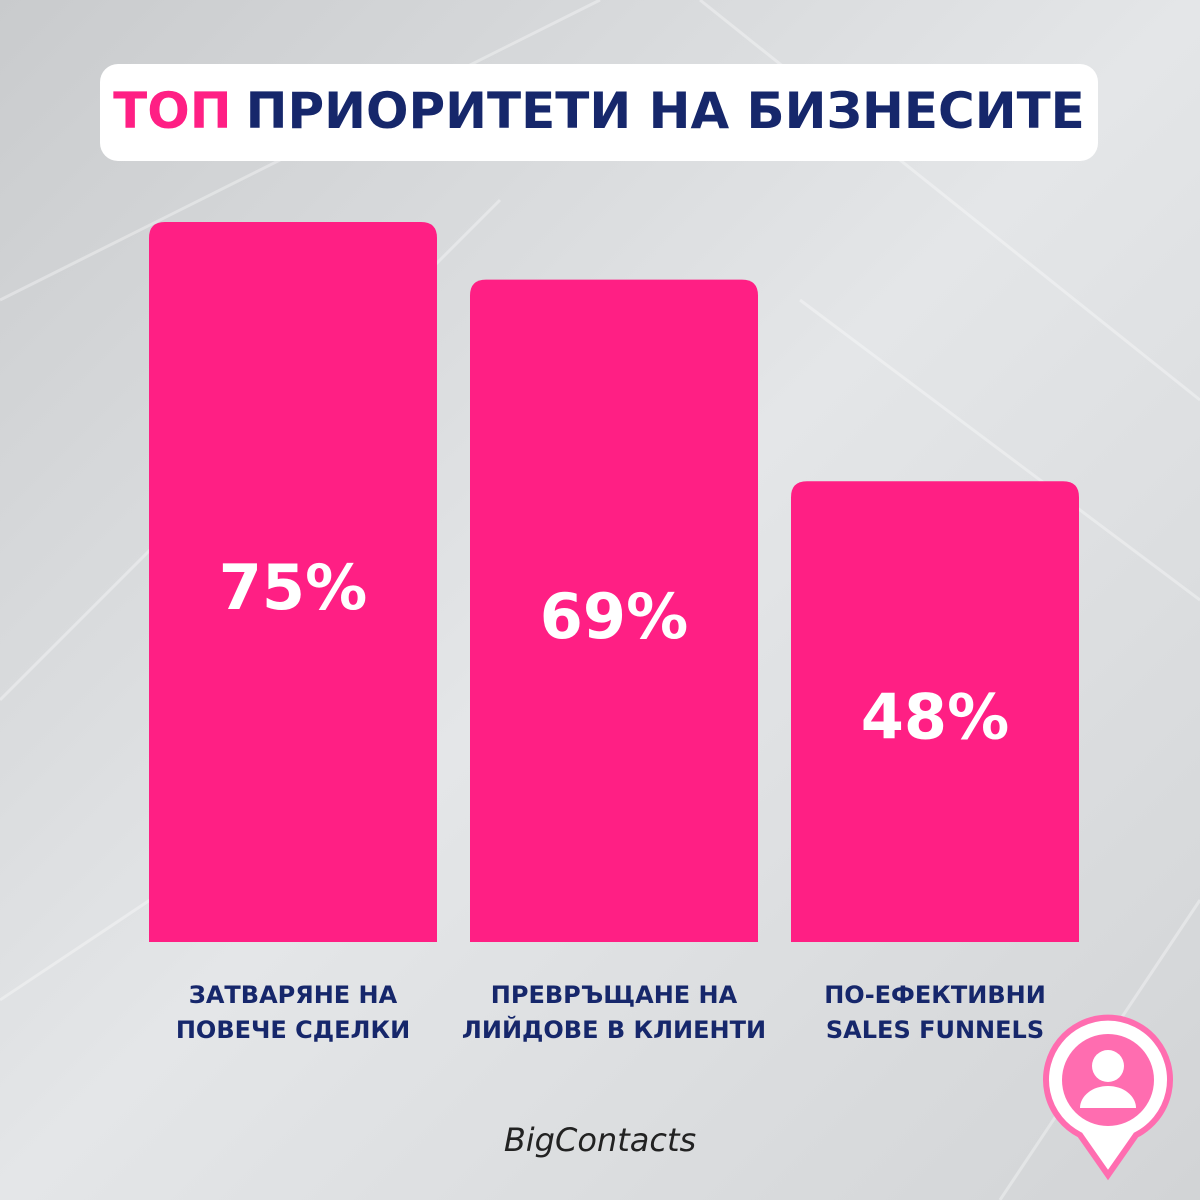 The width and height of the screenshot is (1200, 1200). What do you see at coordinates (614, 995) in the screenshot?
I see `category-label: ПРЕВРЪЩАНЕ НА` at bounding box center [614, 995].